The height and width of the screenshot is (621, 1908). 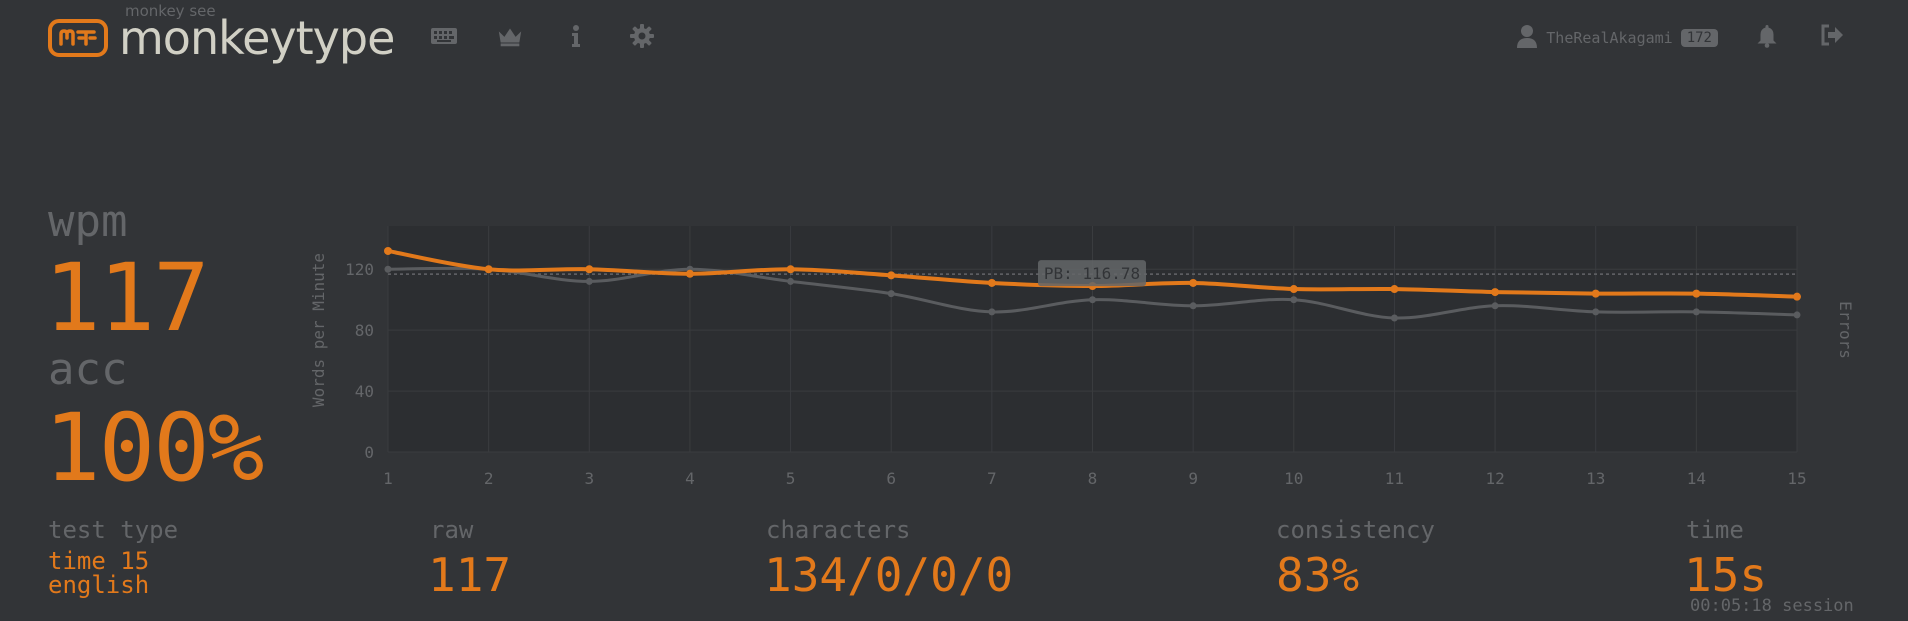 I want to click on x-tick-label: 6, so click(x=891, y=478).